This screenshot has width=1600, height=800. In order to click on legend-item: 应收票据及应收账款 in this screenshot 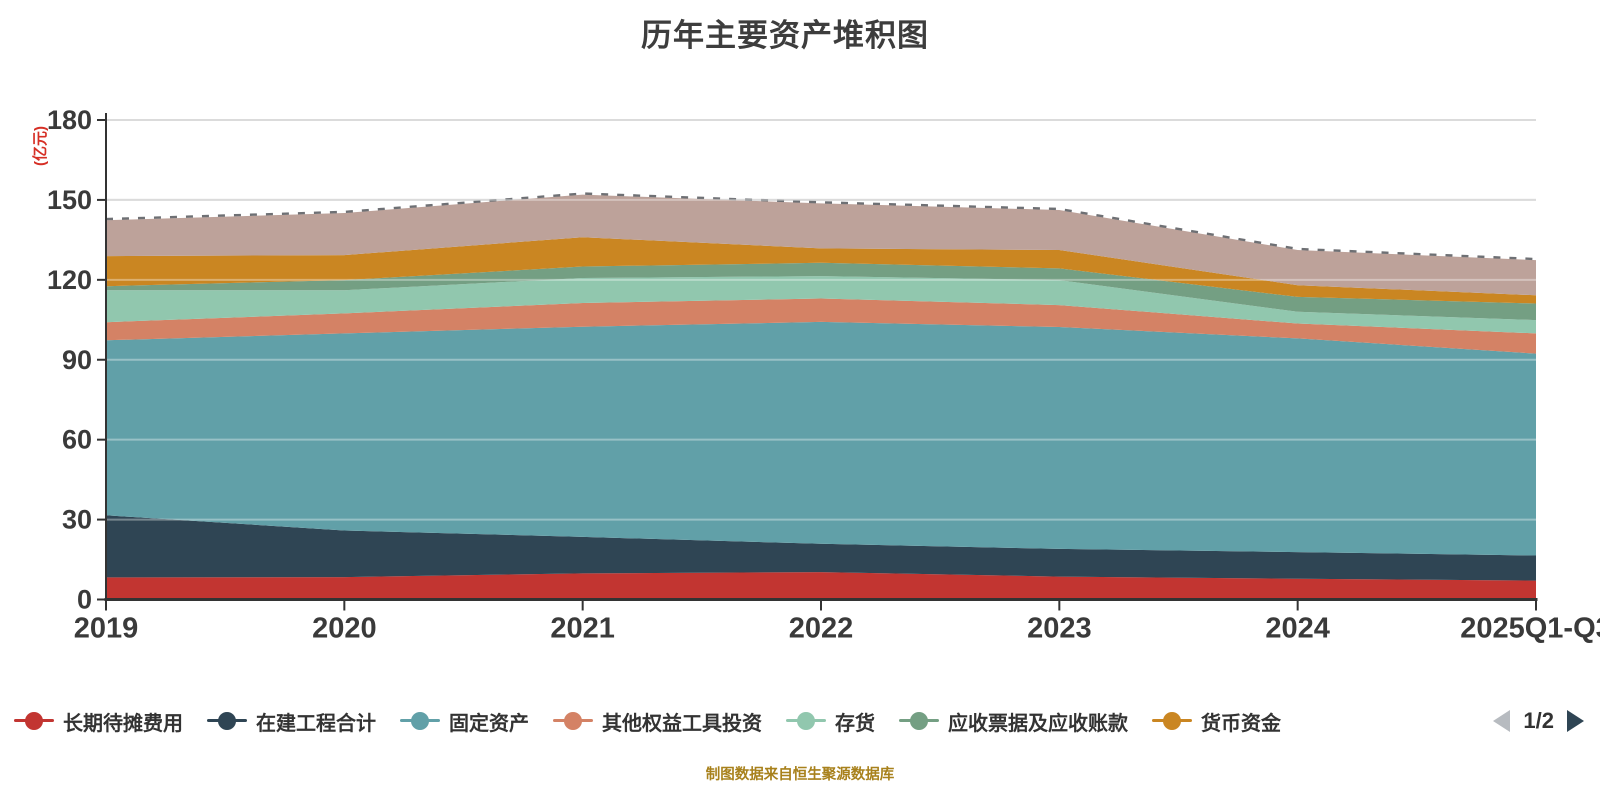, I will do `click(1013, 721)`.